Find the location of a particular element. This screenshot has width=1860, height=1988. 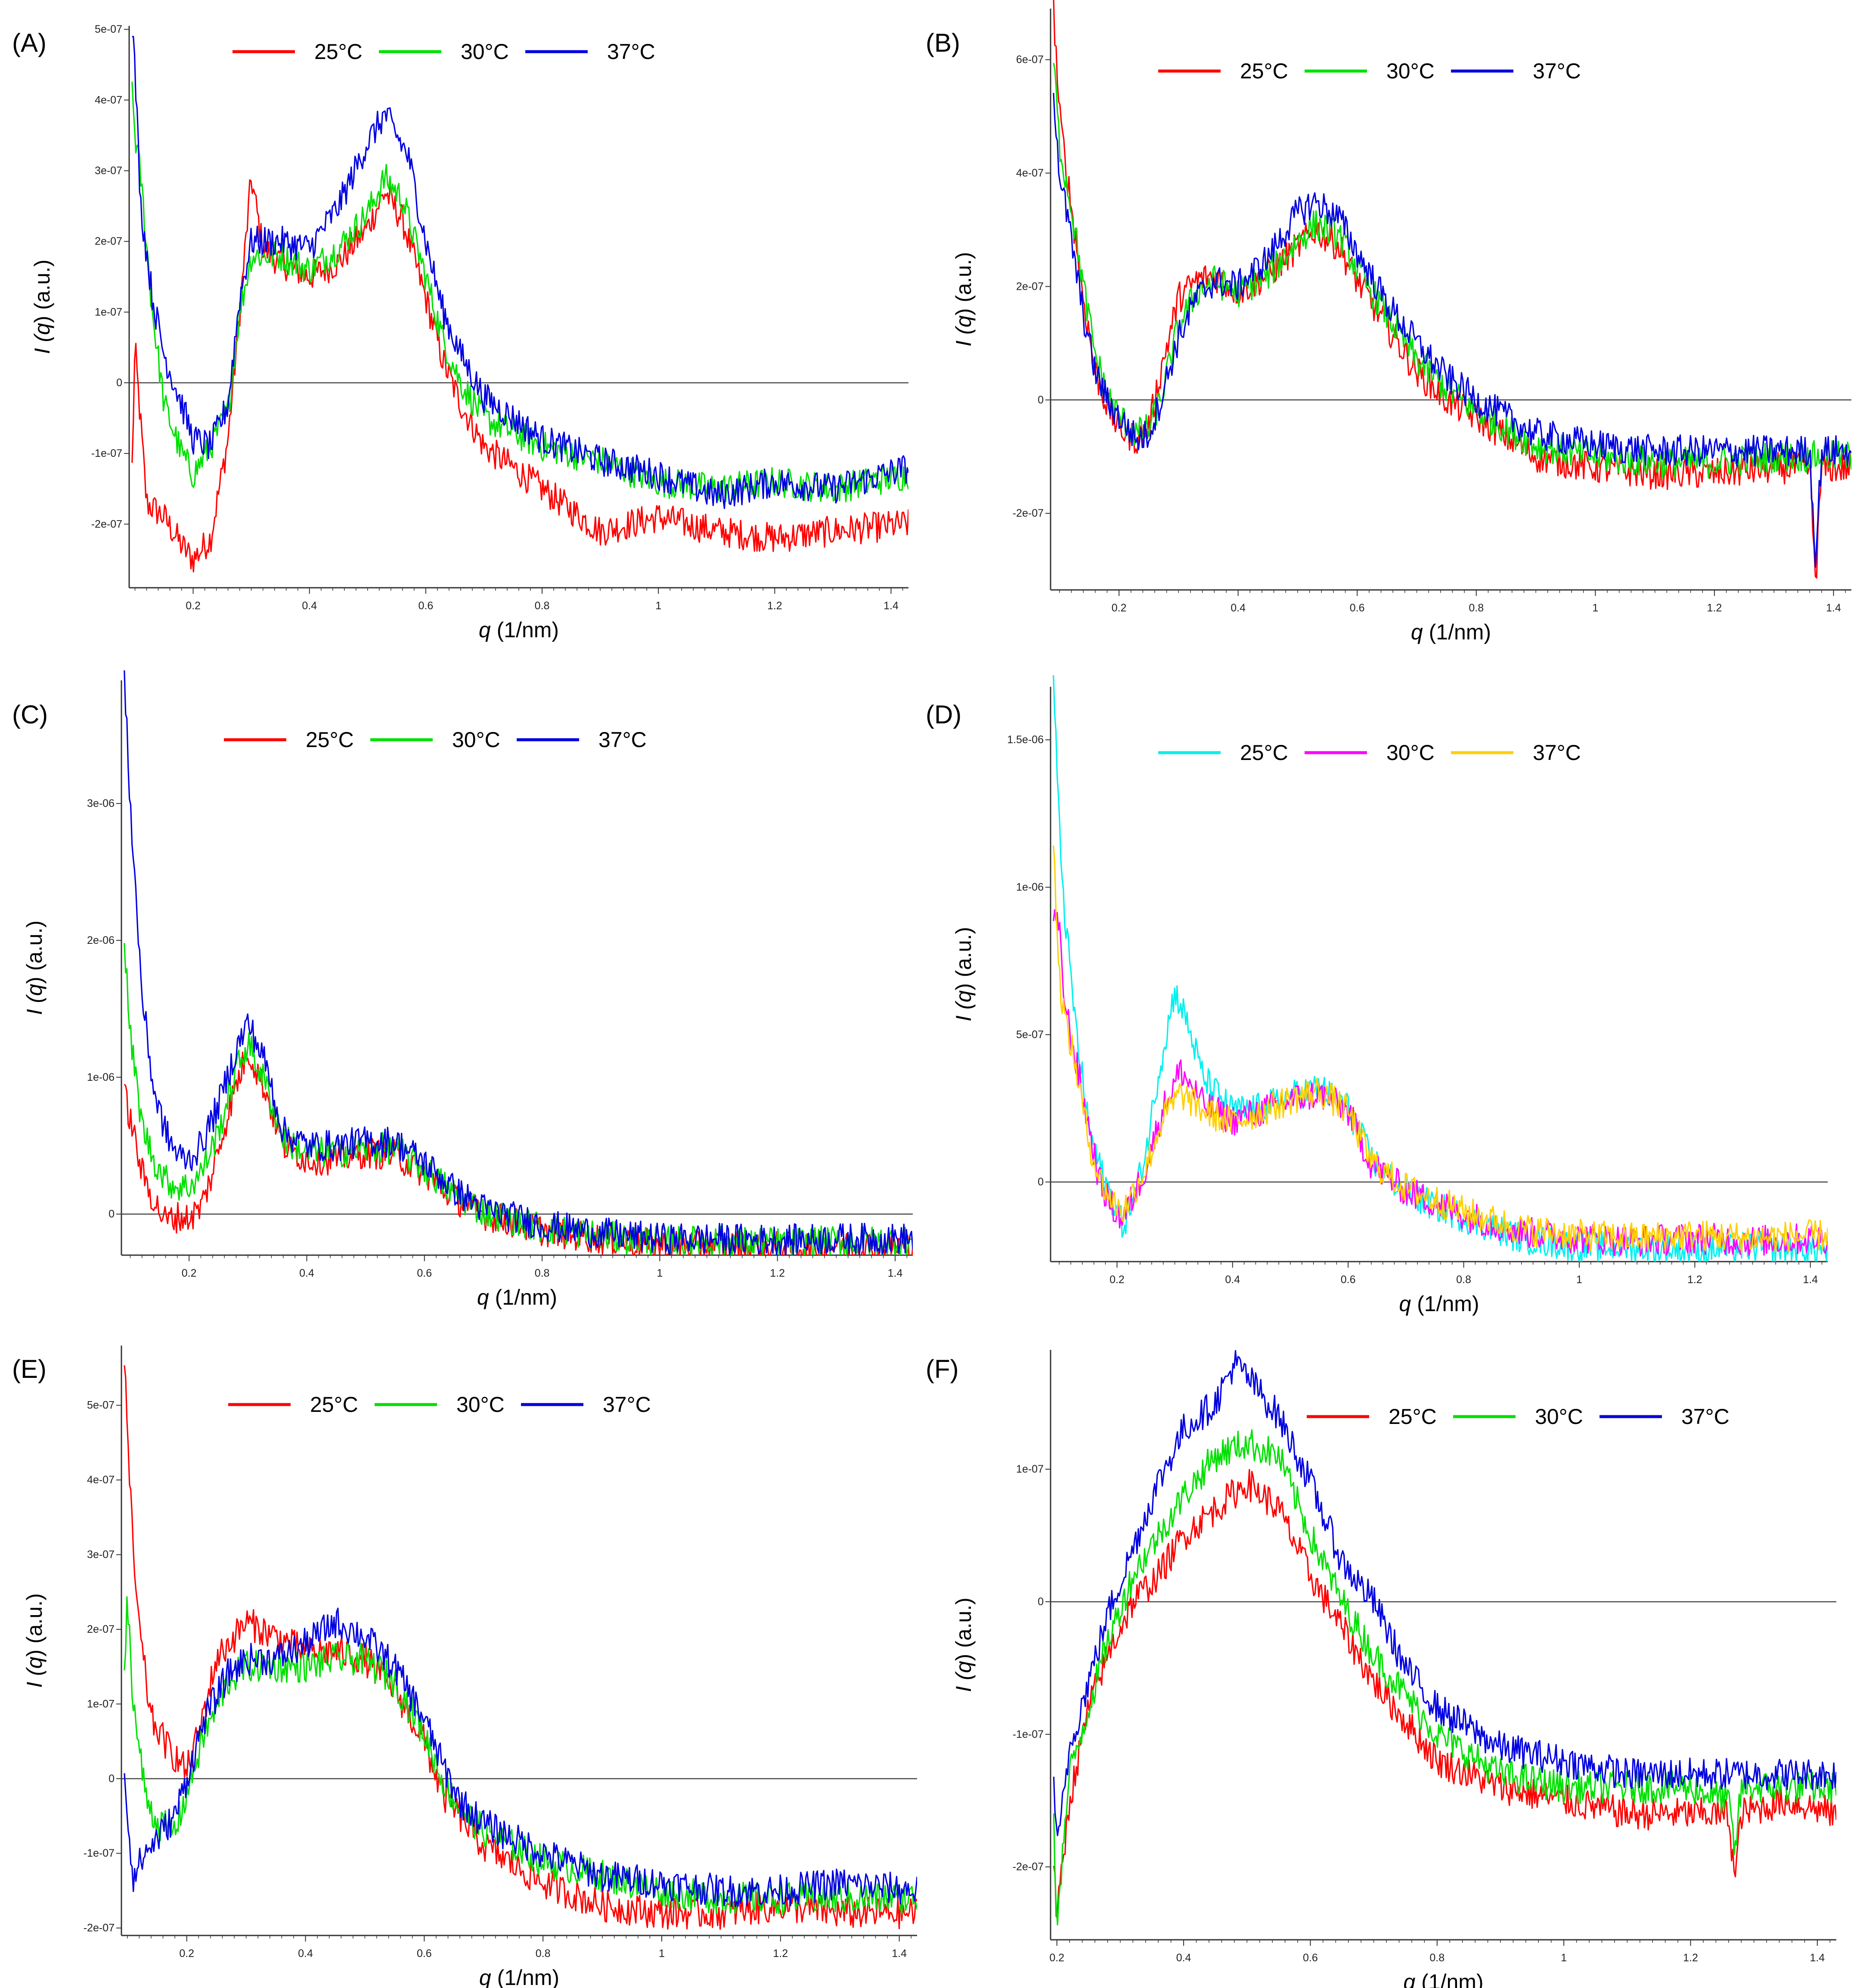

panel-label: (A) is located at coordinates (29, 42).